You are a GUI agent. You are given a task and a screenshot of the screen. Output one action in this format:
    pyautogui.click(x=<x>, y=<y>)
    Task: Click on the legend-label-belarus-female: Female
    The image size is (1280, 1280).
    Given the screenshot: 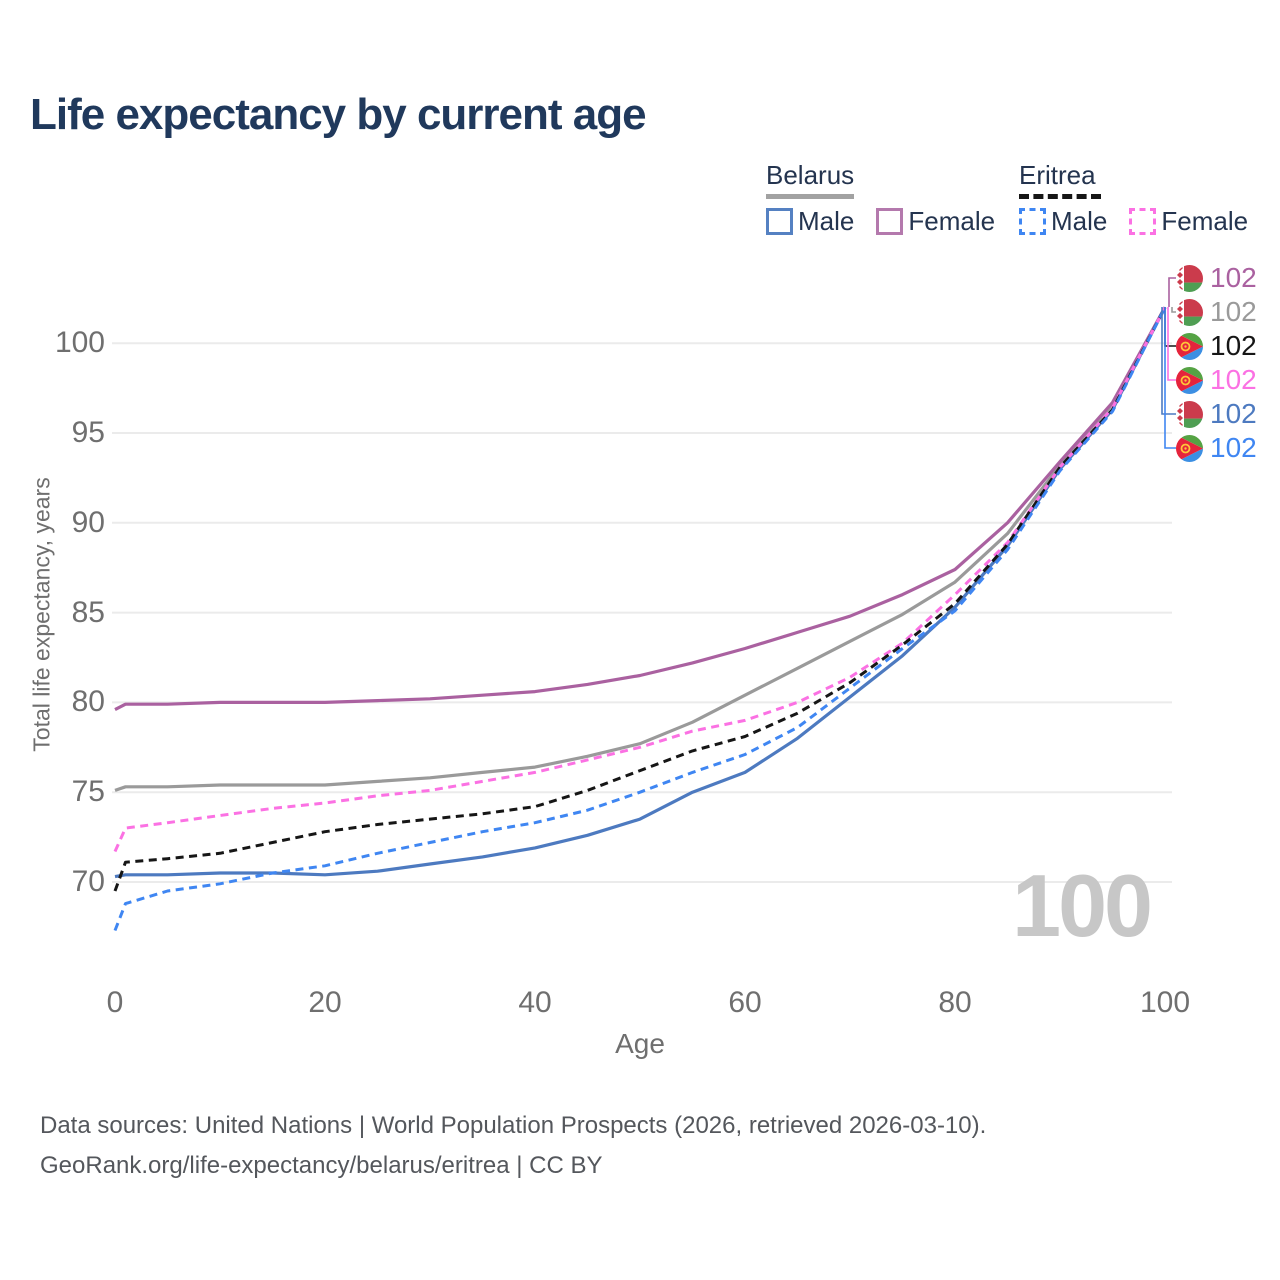 What is the action you would take?
    pyautogui.click(x=952, y=221)
    